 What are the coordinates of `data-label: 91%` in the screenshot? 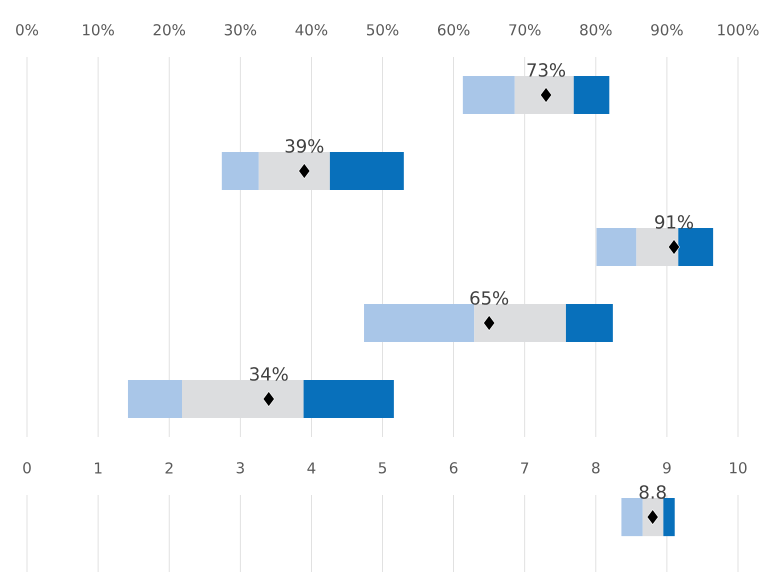 It's located at (674, 221).